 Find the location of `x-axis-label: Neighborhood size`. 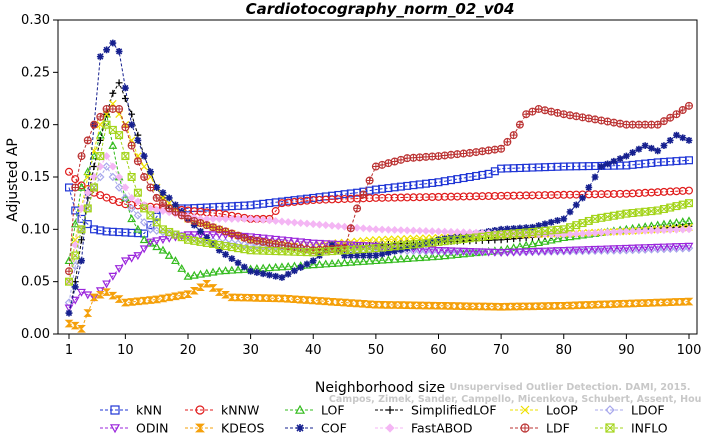

x-axis-label: Neighborhood size is located at coordinates (380, 388).